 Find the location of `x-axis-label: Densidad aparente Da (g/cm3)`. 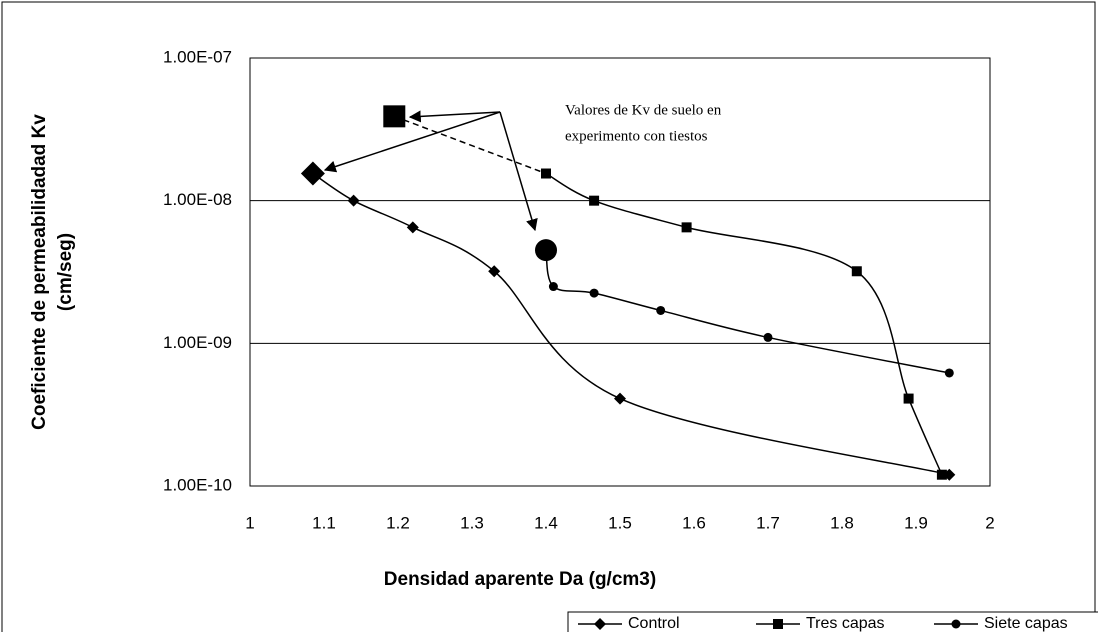

x-axis-label: Densidad aparente Da (g/cm3) is located at coordinates (520, 579).